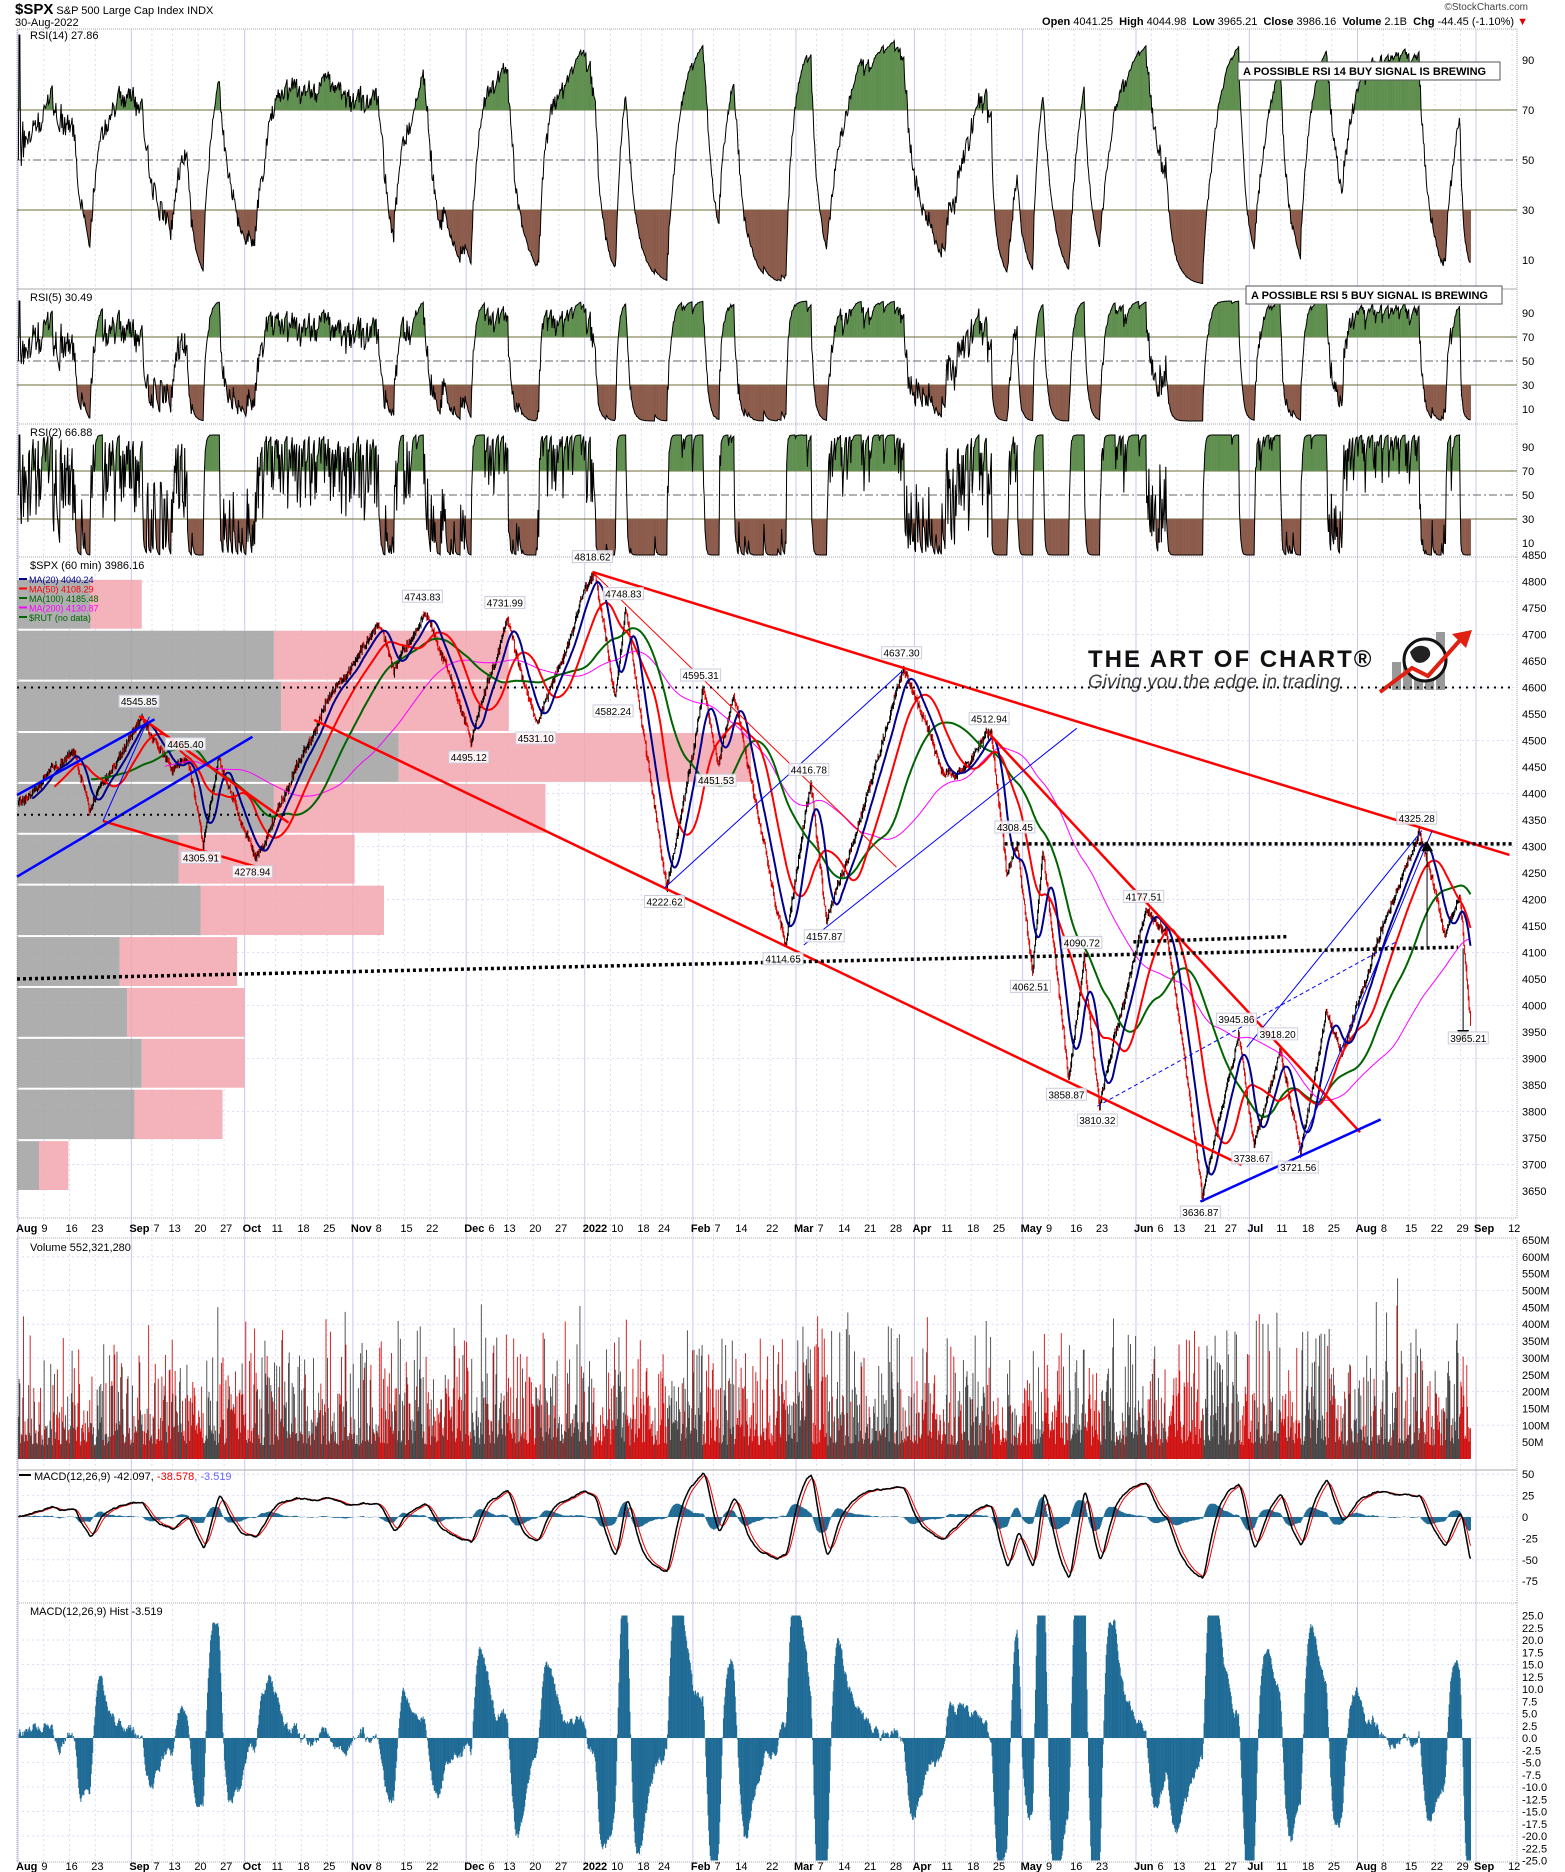 The image size is (1565, 1872). What do you see at coordinates (1214, 682) in the screenshot?
I see `logo-tagline: Giving you the edge in trading` at bounding box center [1214, 682].